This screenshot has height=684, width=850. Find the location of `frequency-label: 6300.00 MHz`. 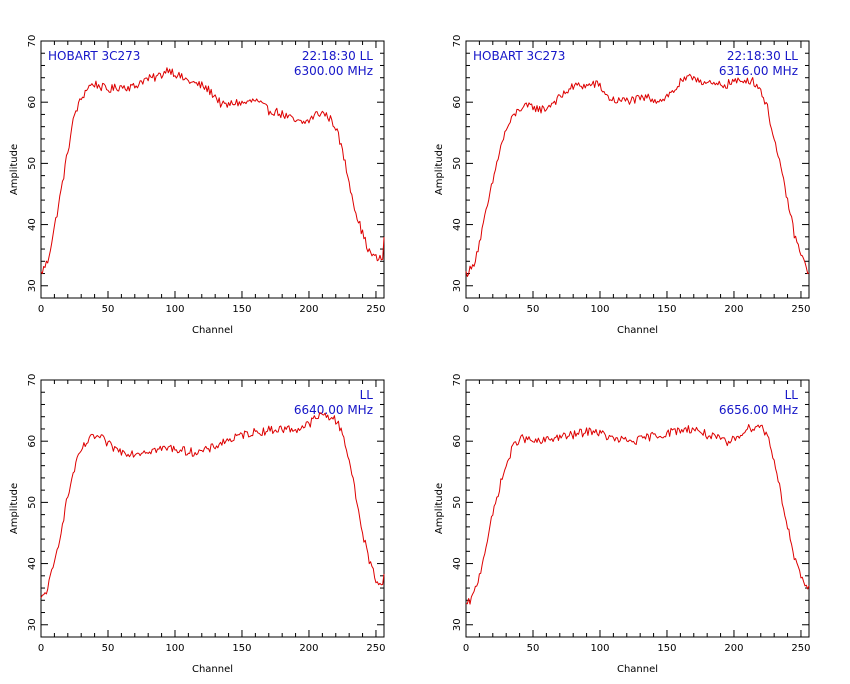

frequency-label: 6300.00 MHz is located at coordinates (333, 71).